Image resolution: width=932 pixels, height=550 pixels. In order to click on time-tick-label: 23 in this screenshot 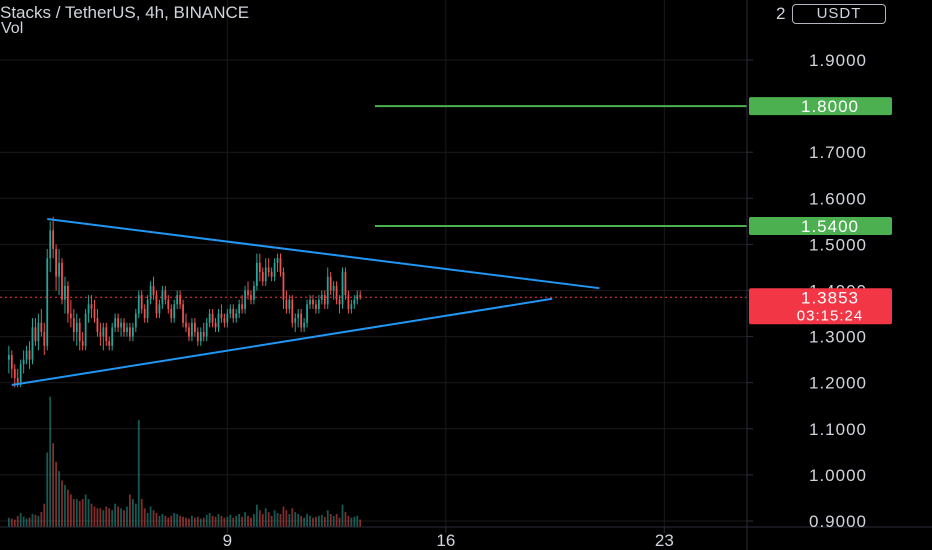, I will do `click(664, 540)`.